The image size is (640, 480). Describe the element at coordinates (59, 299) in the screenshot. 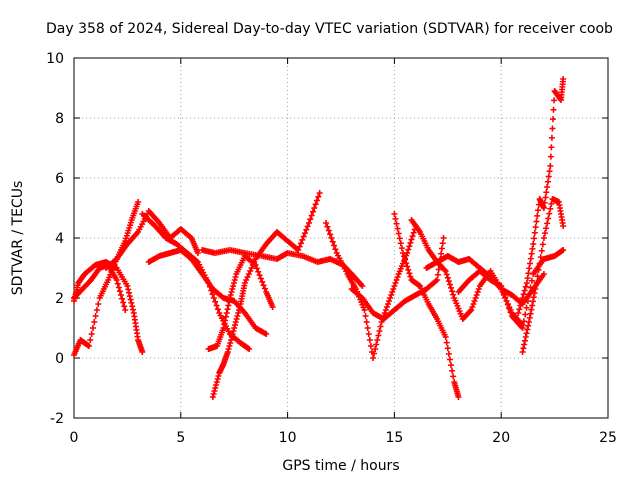

I see `y-tick-label: 2` at that location.